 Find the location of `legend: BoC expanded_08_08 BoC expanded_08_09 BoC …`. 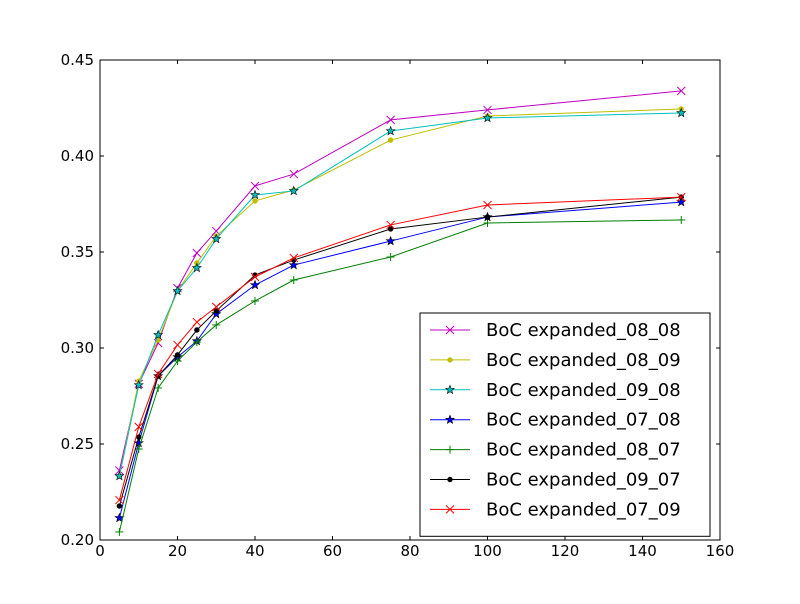

legend: BoC expanded_08_08 BoC expanded_08_09 BoC … is located at coordinates (565, 424).